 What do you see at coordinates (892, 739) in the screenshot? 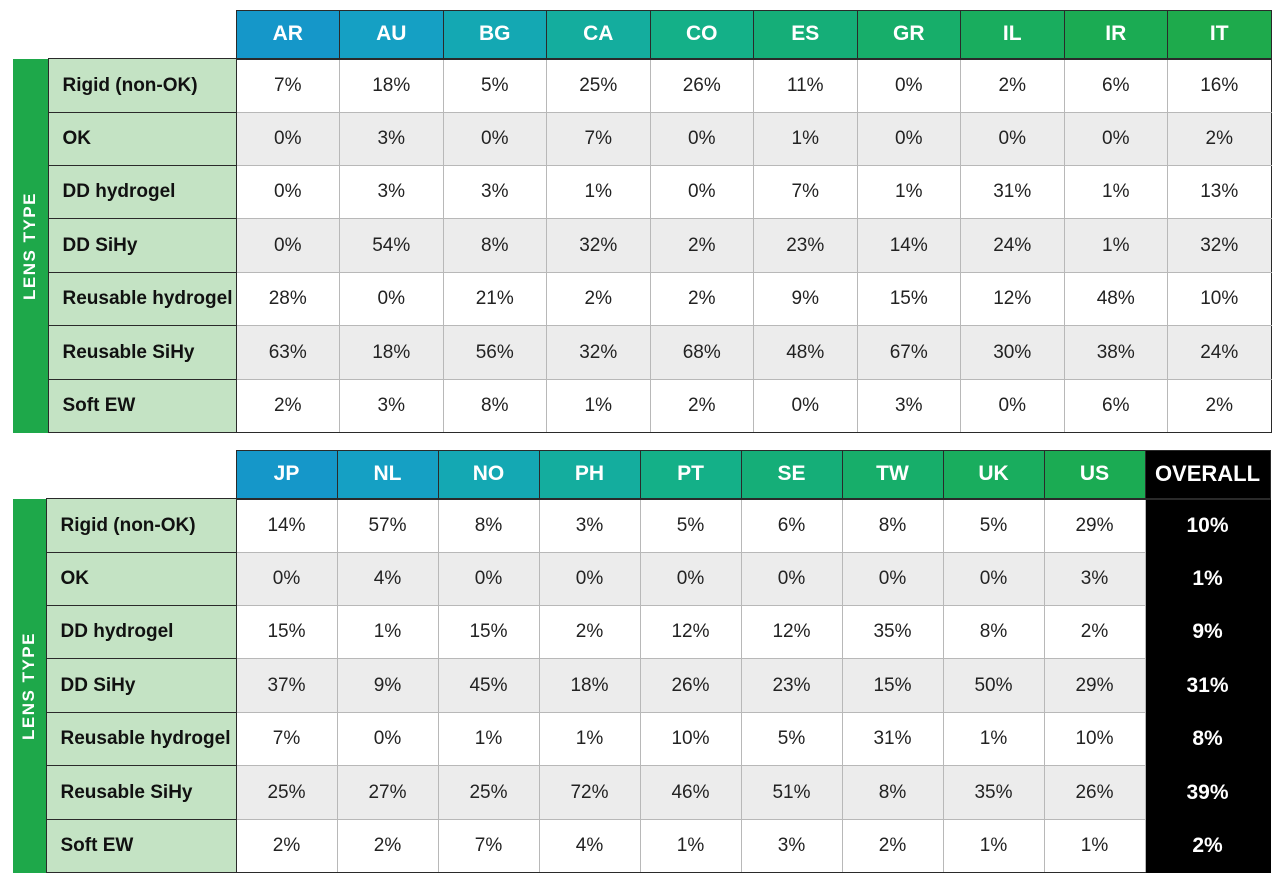
I see `data-cell: 31%` at bounding box center [892, 739].